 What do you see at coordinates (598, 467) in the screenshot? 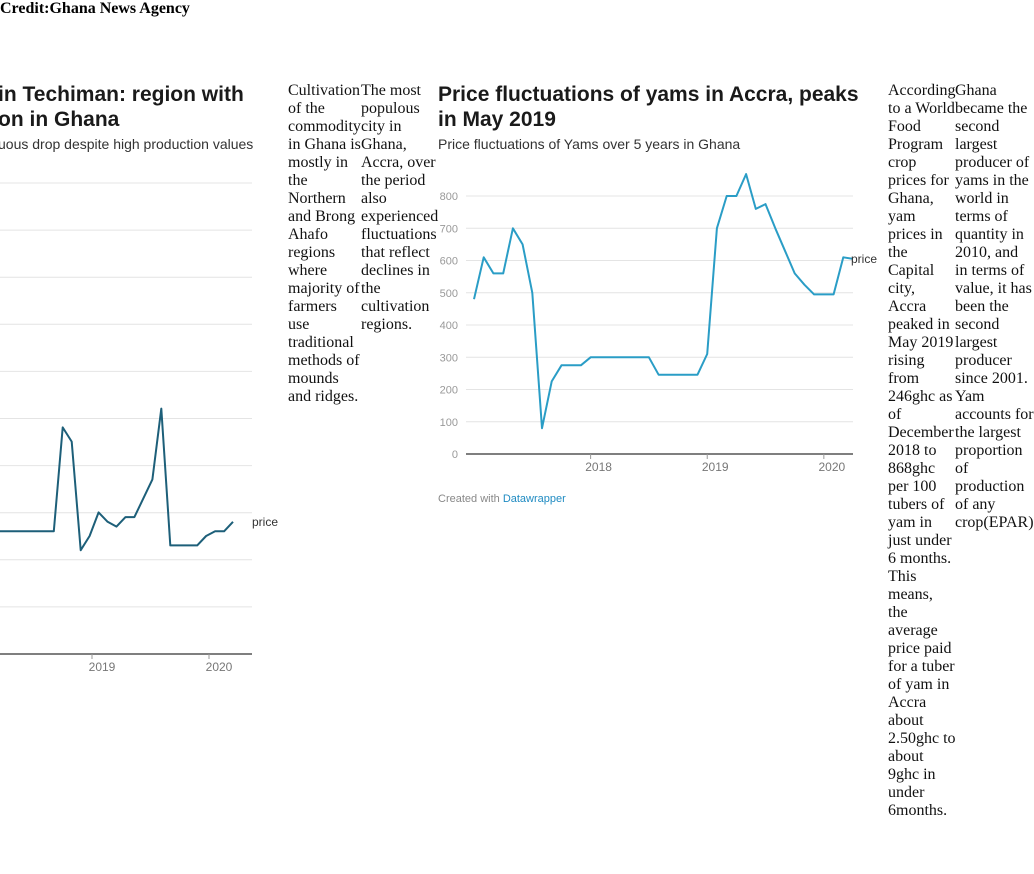
I see `x-tick-label: 2018` at bounding box center [598, 467].